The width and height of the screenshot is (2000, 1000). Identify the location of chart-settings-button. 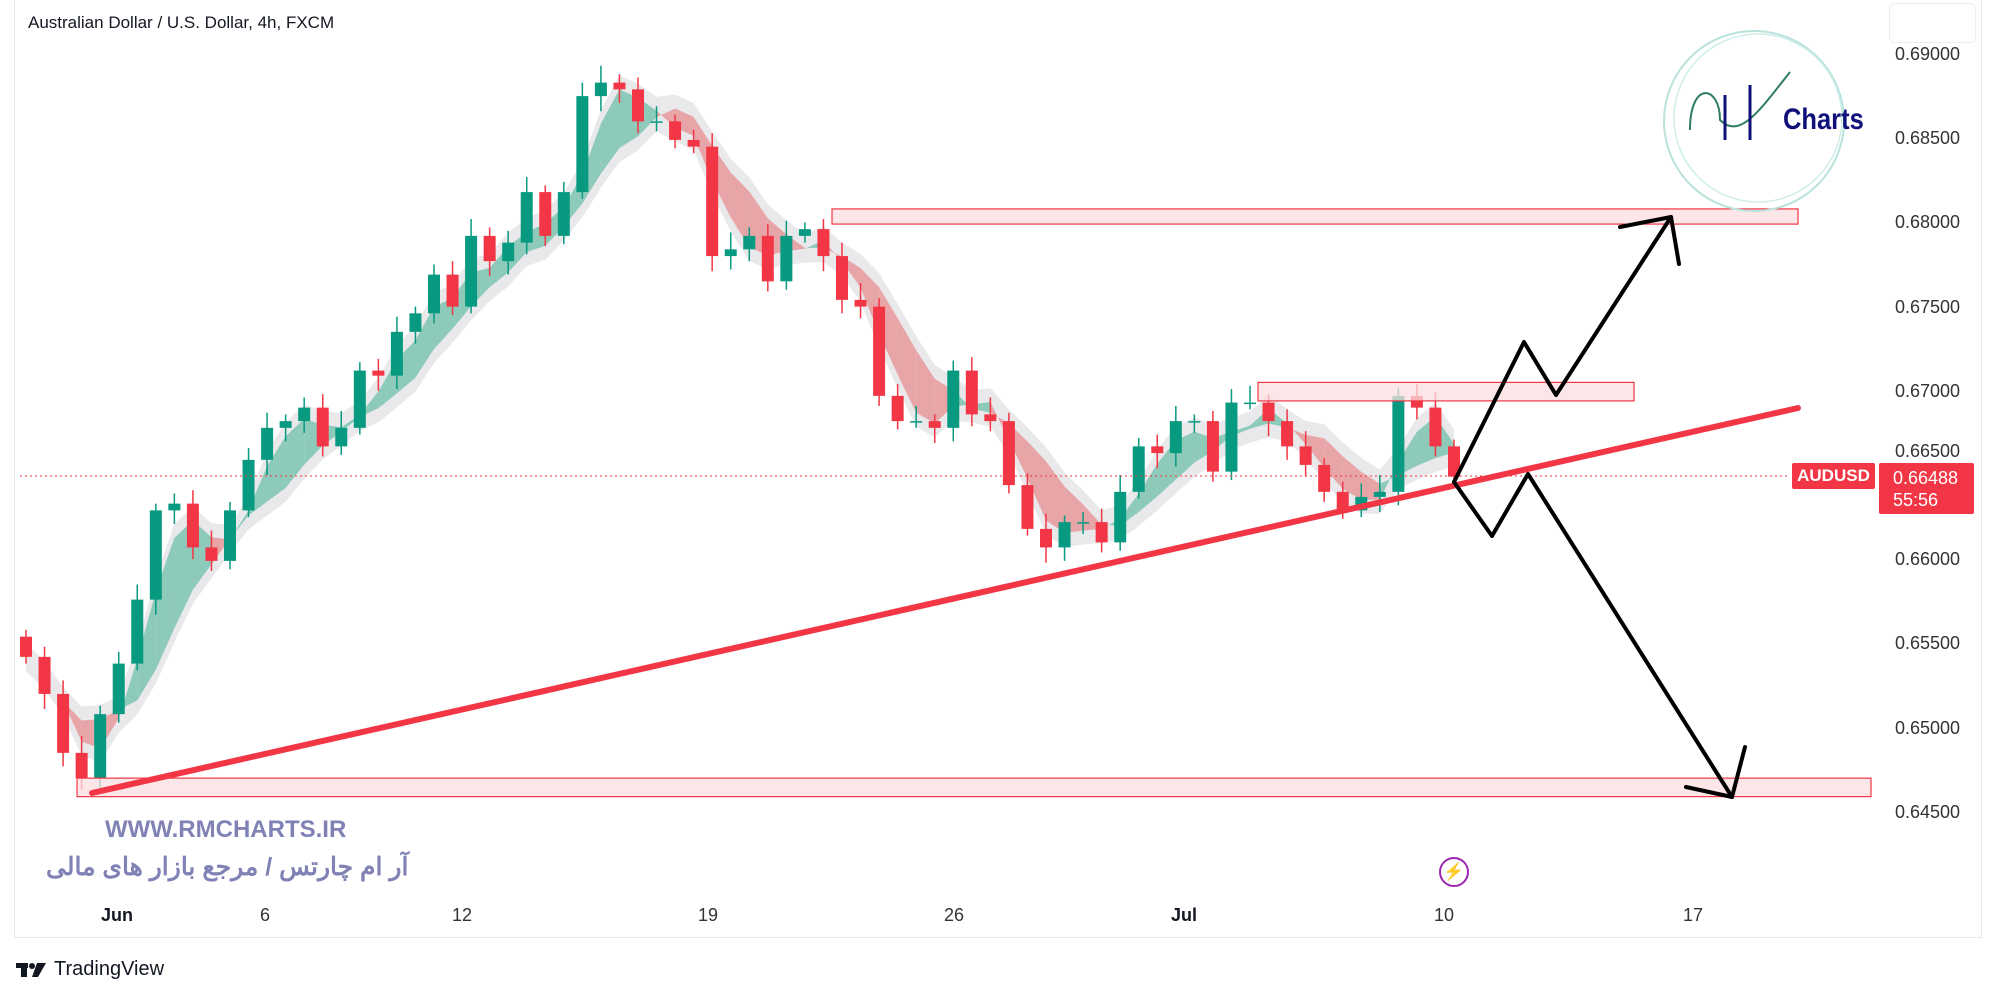
(1932, 23).